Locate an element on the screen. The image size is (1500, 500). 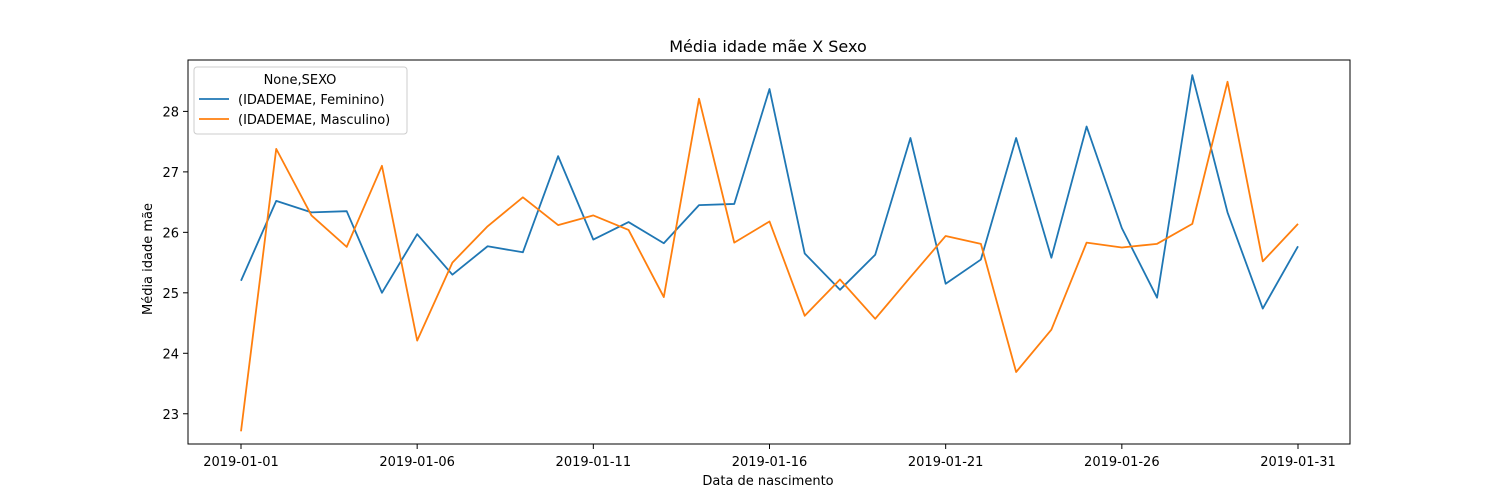
x-axis-label: Data de nascimento is located at coordinates (767, 481).